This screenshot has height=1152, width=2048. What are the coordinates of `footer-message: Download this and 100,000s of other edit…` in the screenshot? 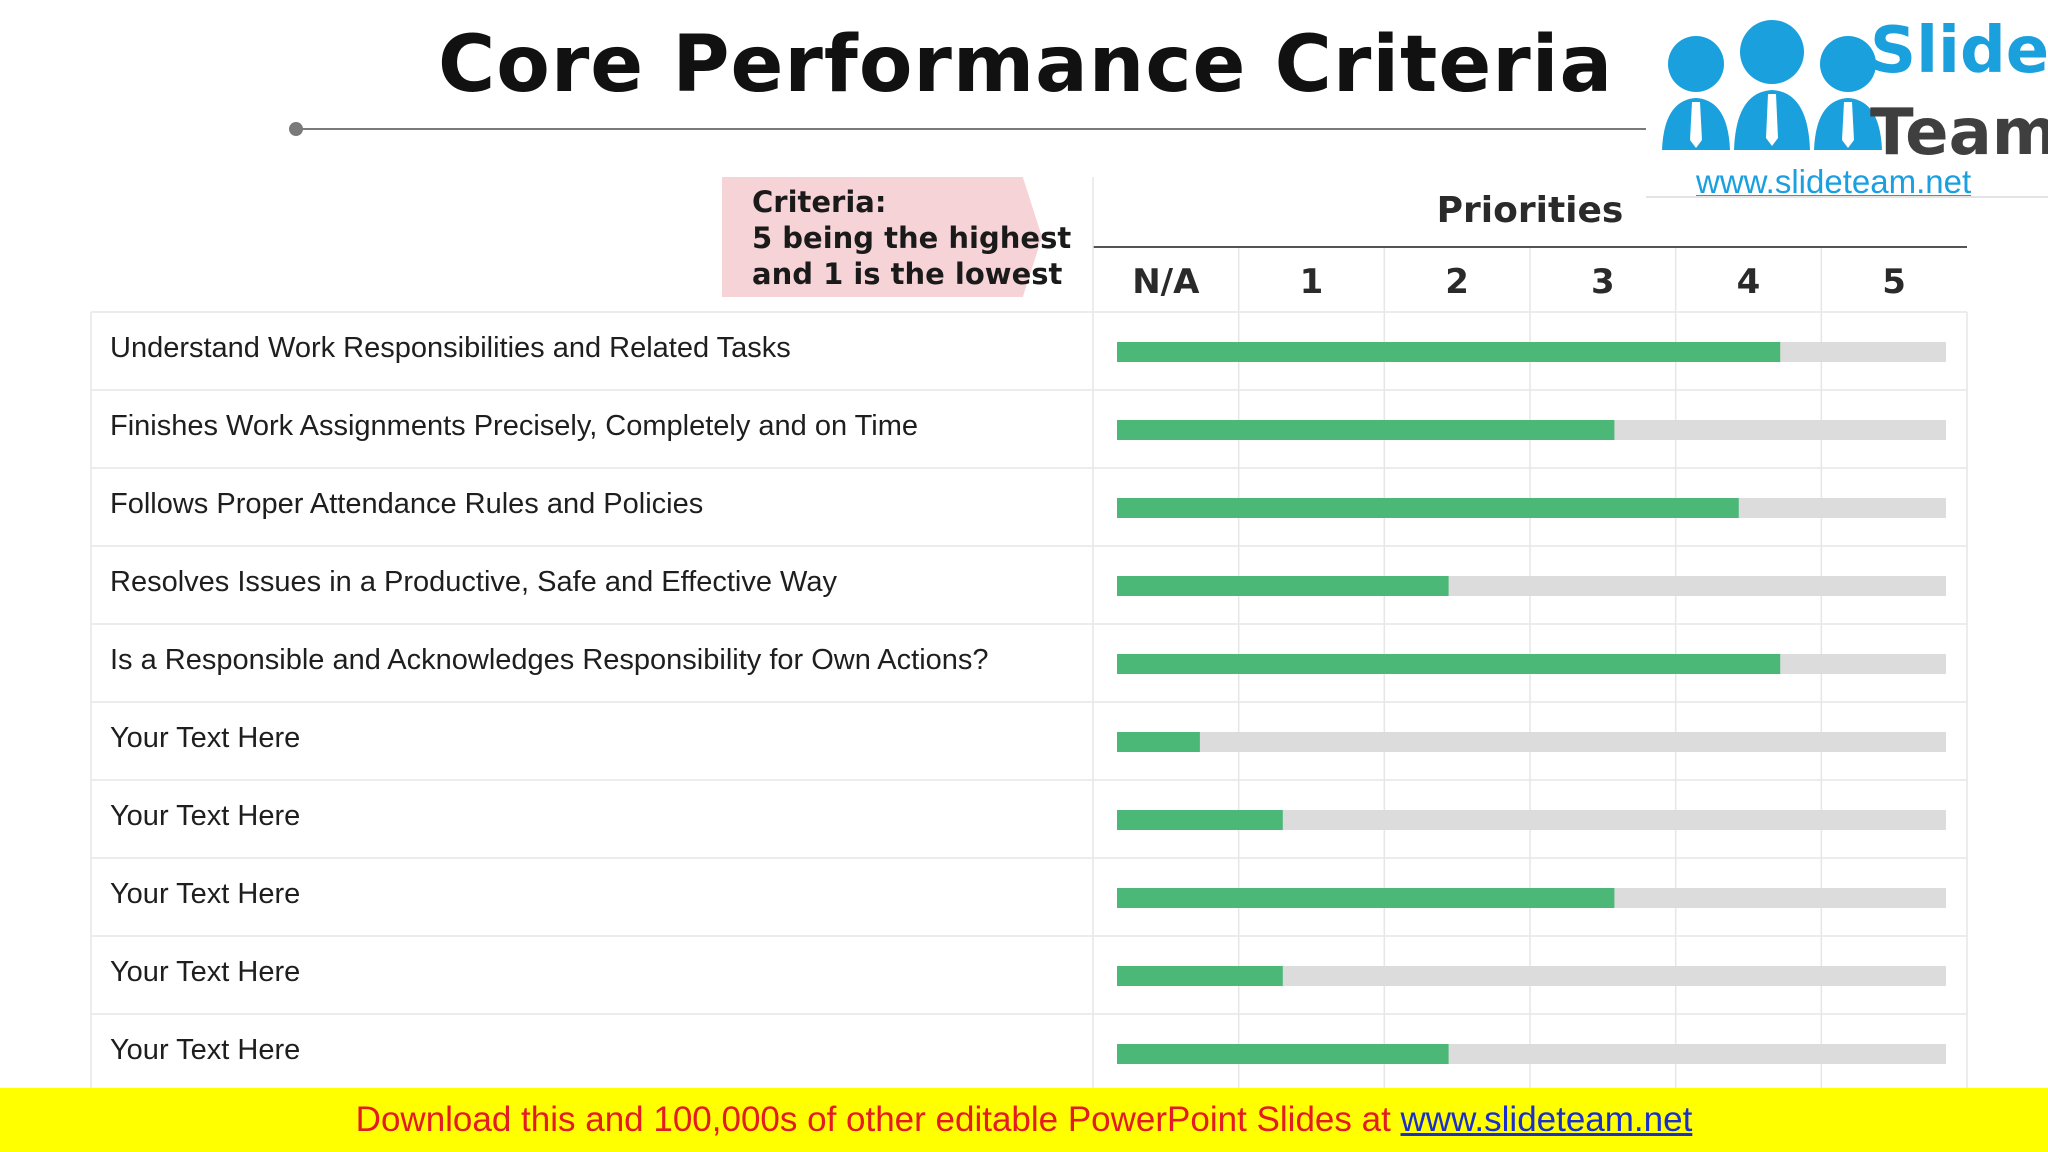 It's located at (878, 1119).